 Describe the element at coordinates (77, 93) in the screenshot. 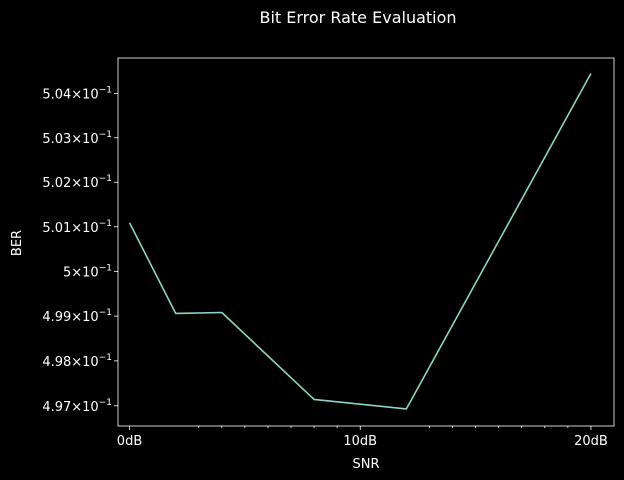

I see `y-tick-label: 5.04×10⁻¹` at that location.